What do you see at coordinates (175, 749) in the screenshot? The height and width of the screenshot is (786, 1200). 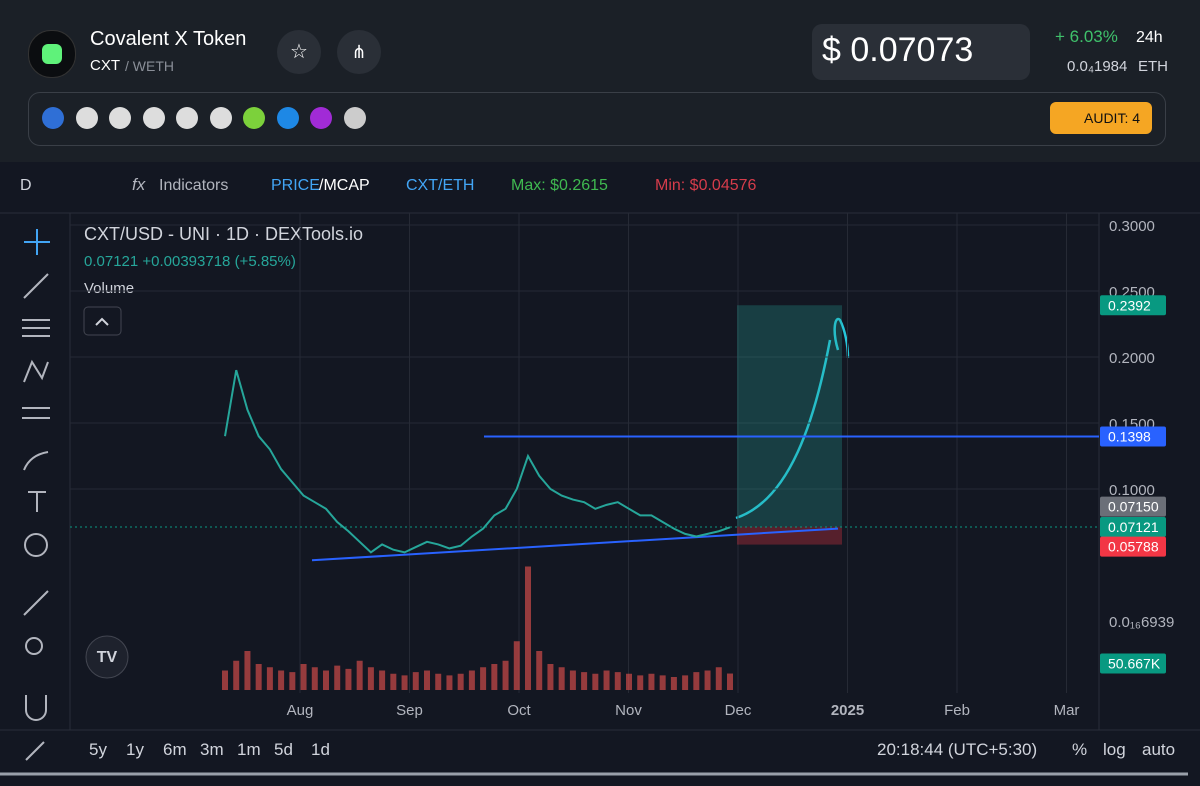 I see `range-button: 6m` at bounding box center [175, 749].